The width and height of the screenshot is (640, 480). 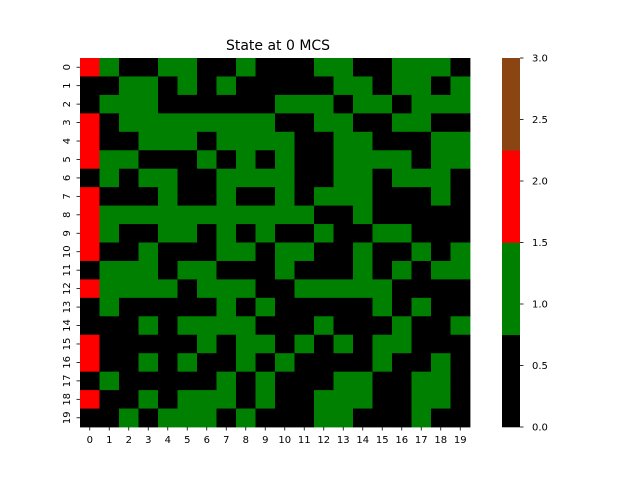 What do you see at coordinates (534, 244) in the screenshot?
I see `colorbar-ticks: 0.0 0.5 1.0 1.5 2.0 2.5 3.0` at bounding box center [534, 244].